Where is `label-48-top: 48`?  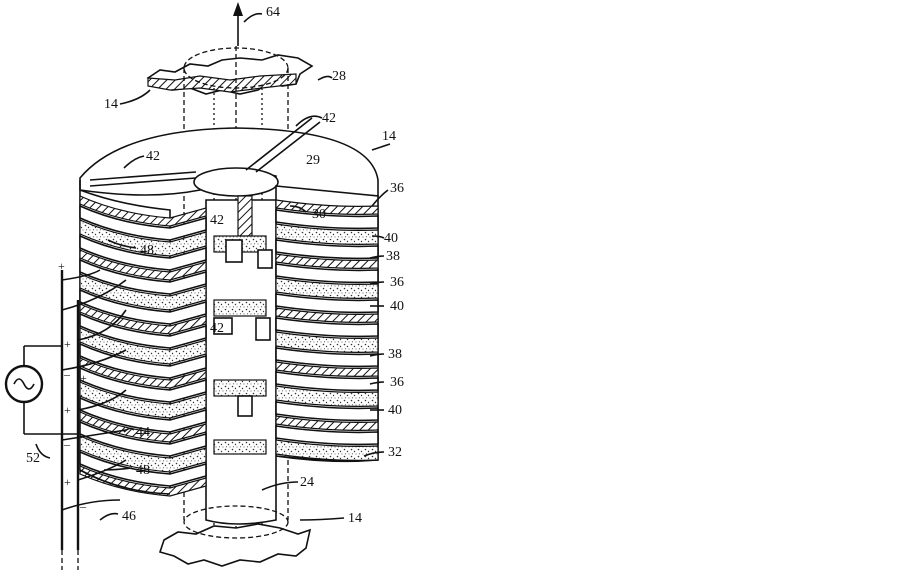 label-48-top: 48 is located at coordinates (147, 250).